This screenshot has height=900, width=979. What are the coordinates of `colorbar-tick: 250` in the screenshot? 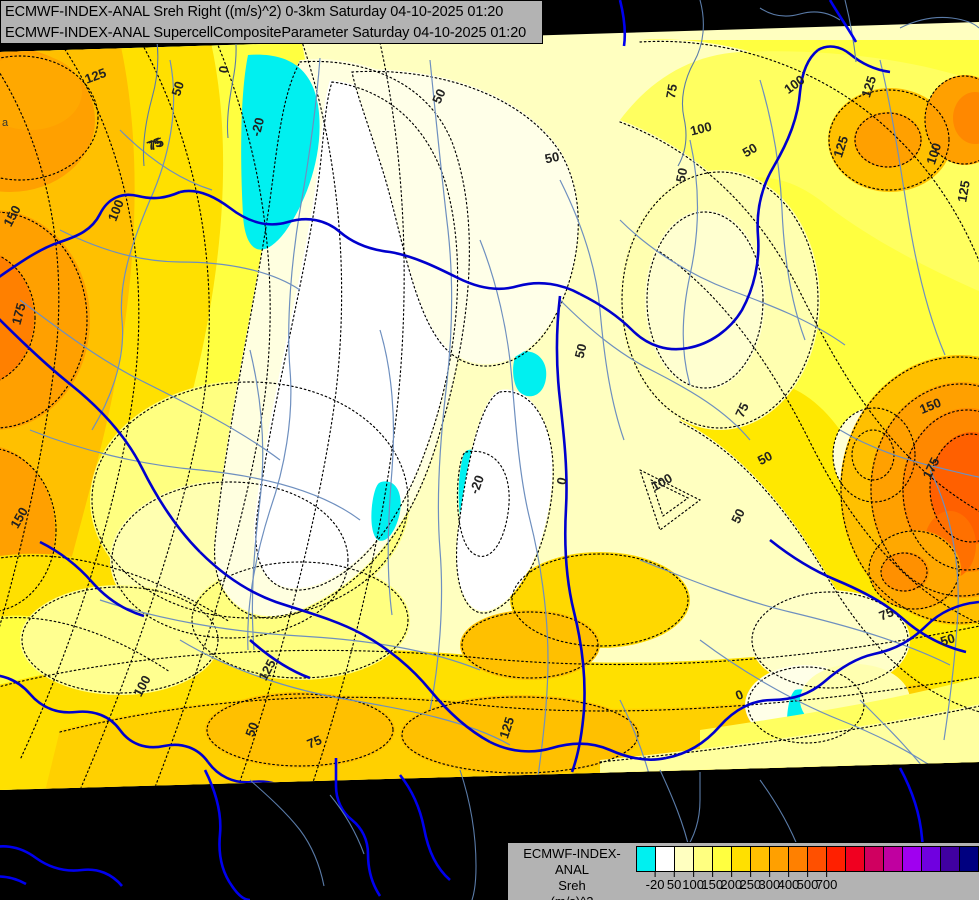 It's located at (750, 882).